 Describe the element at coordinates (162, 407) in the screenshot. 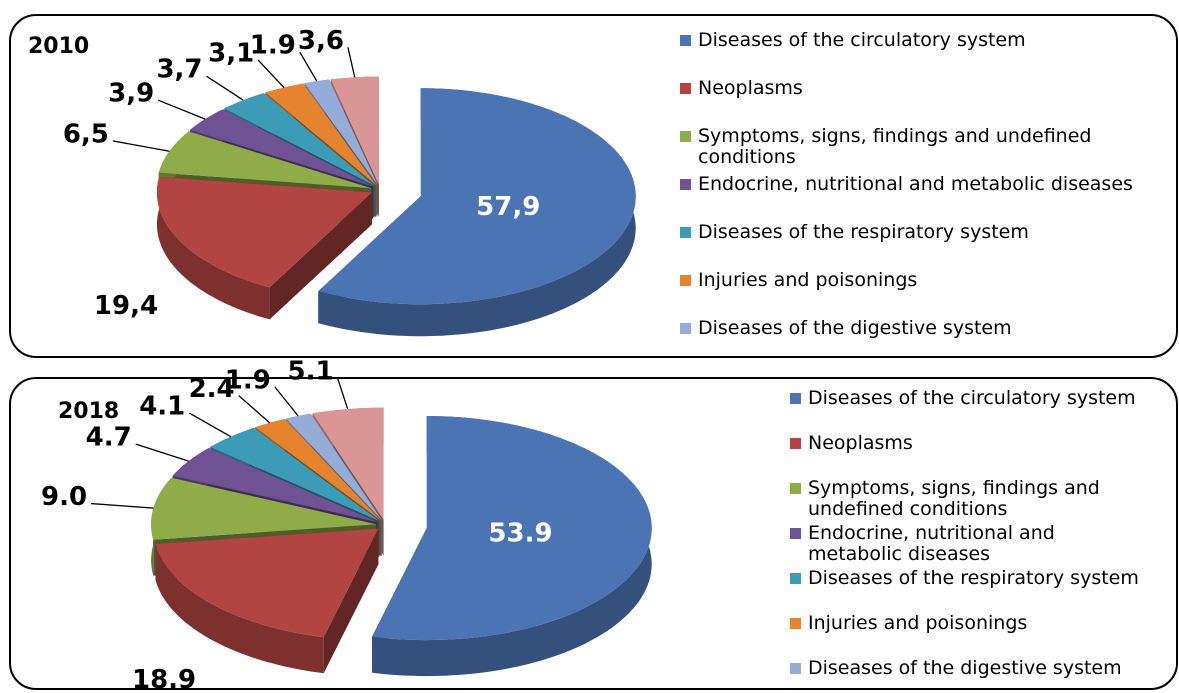

I see `data-label: 4.1` at that location.